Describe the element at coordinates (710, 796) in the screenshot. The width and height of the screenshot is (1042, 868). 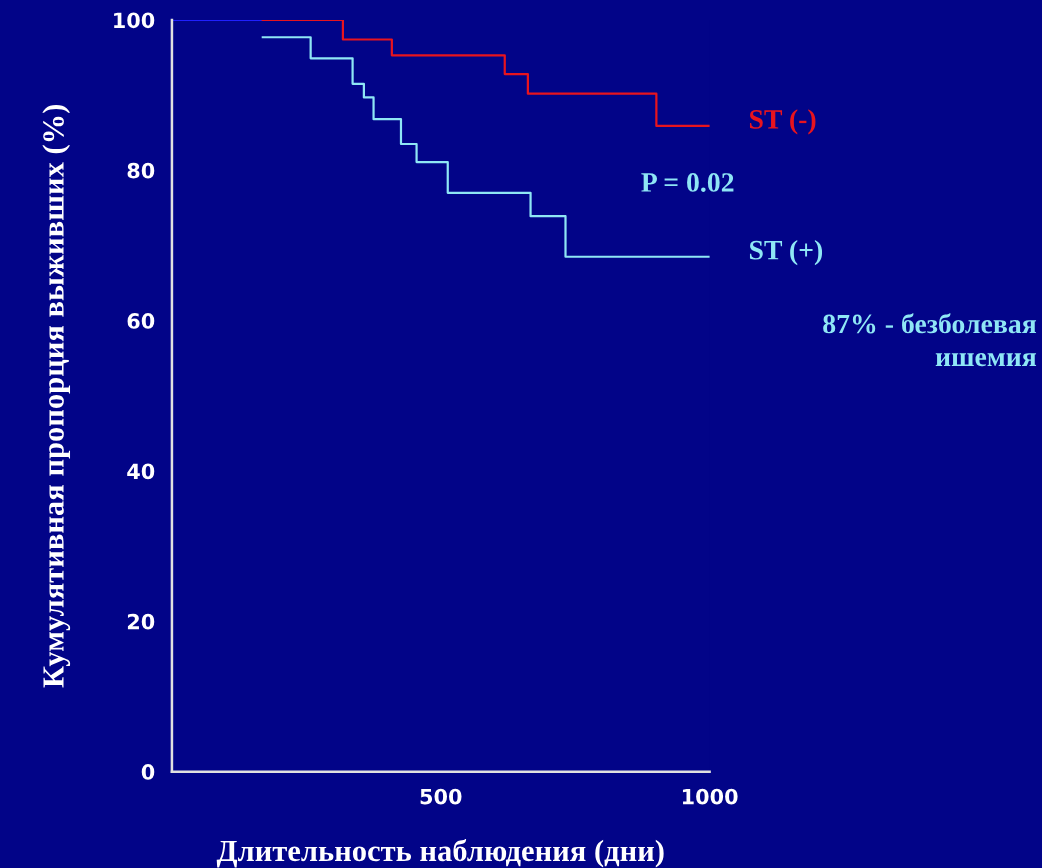
I see `x-tick-label: 1000` at that location.